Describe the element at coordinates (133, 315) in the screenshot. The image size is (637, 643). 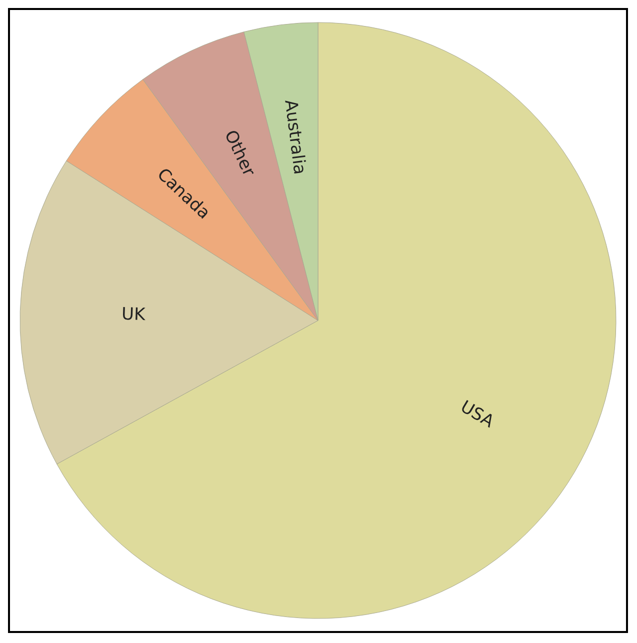
I see `slice-label: UK` at that location.